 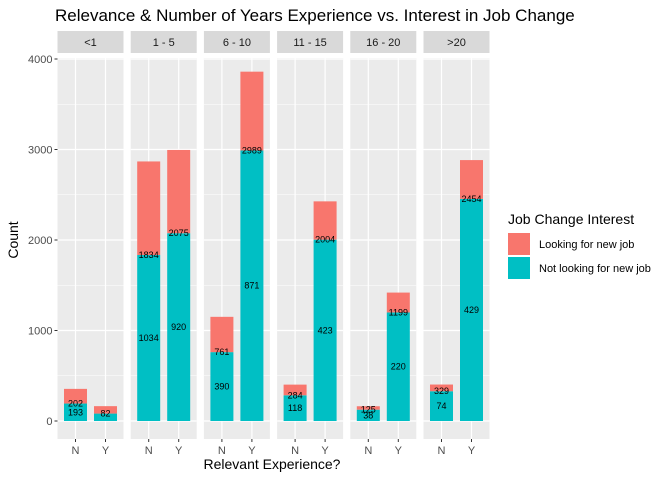 I want to click on bar-label-looking: 2454, so click(x=471, y=199).